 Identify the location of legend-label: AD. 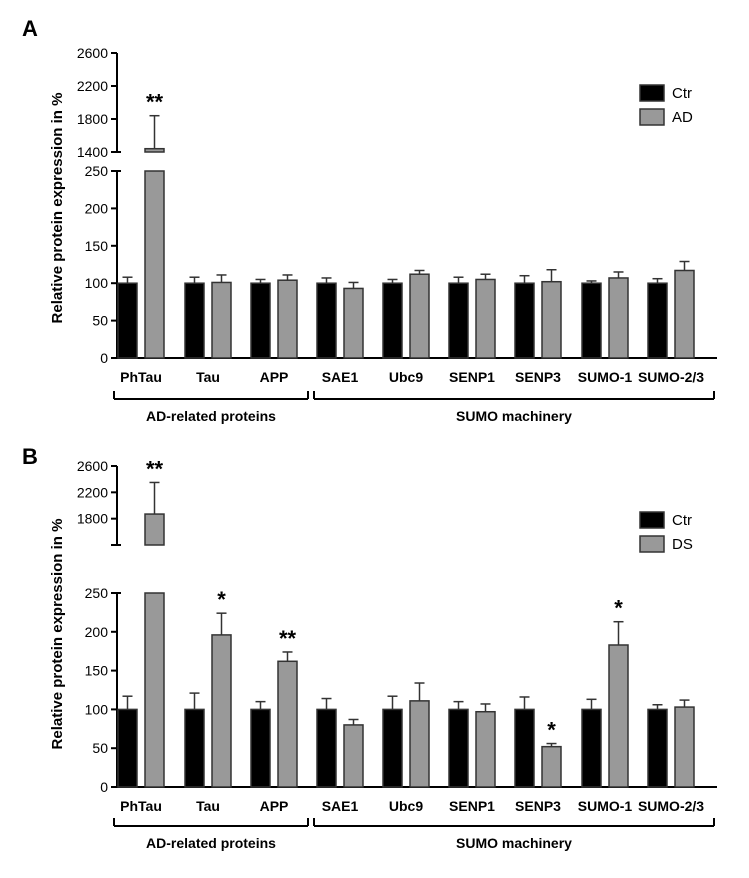
(682, 117).